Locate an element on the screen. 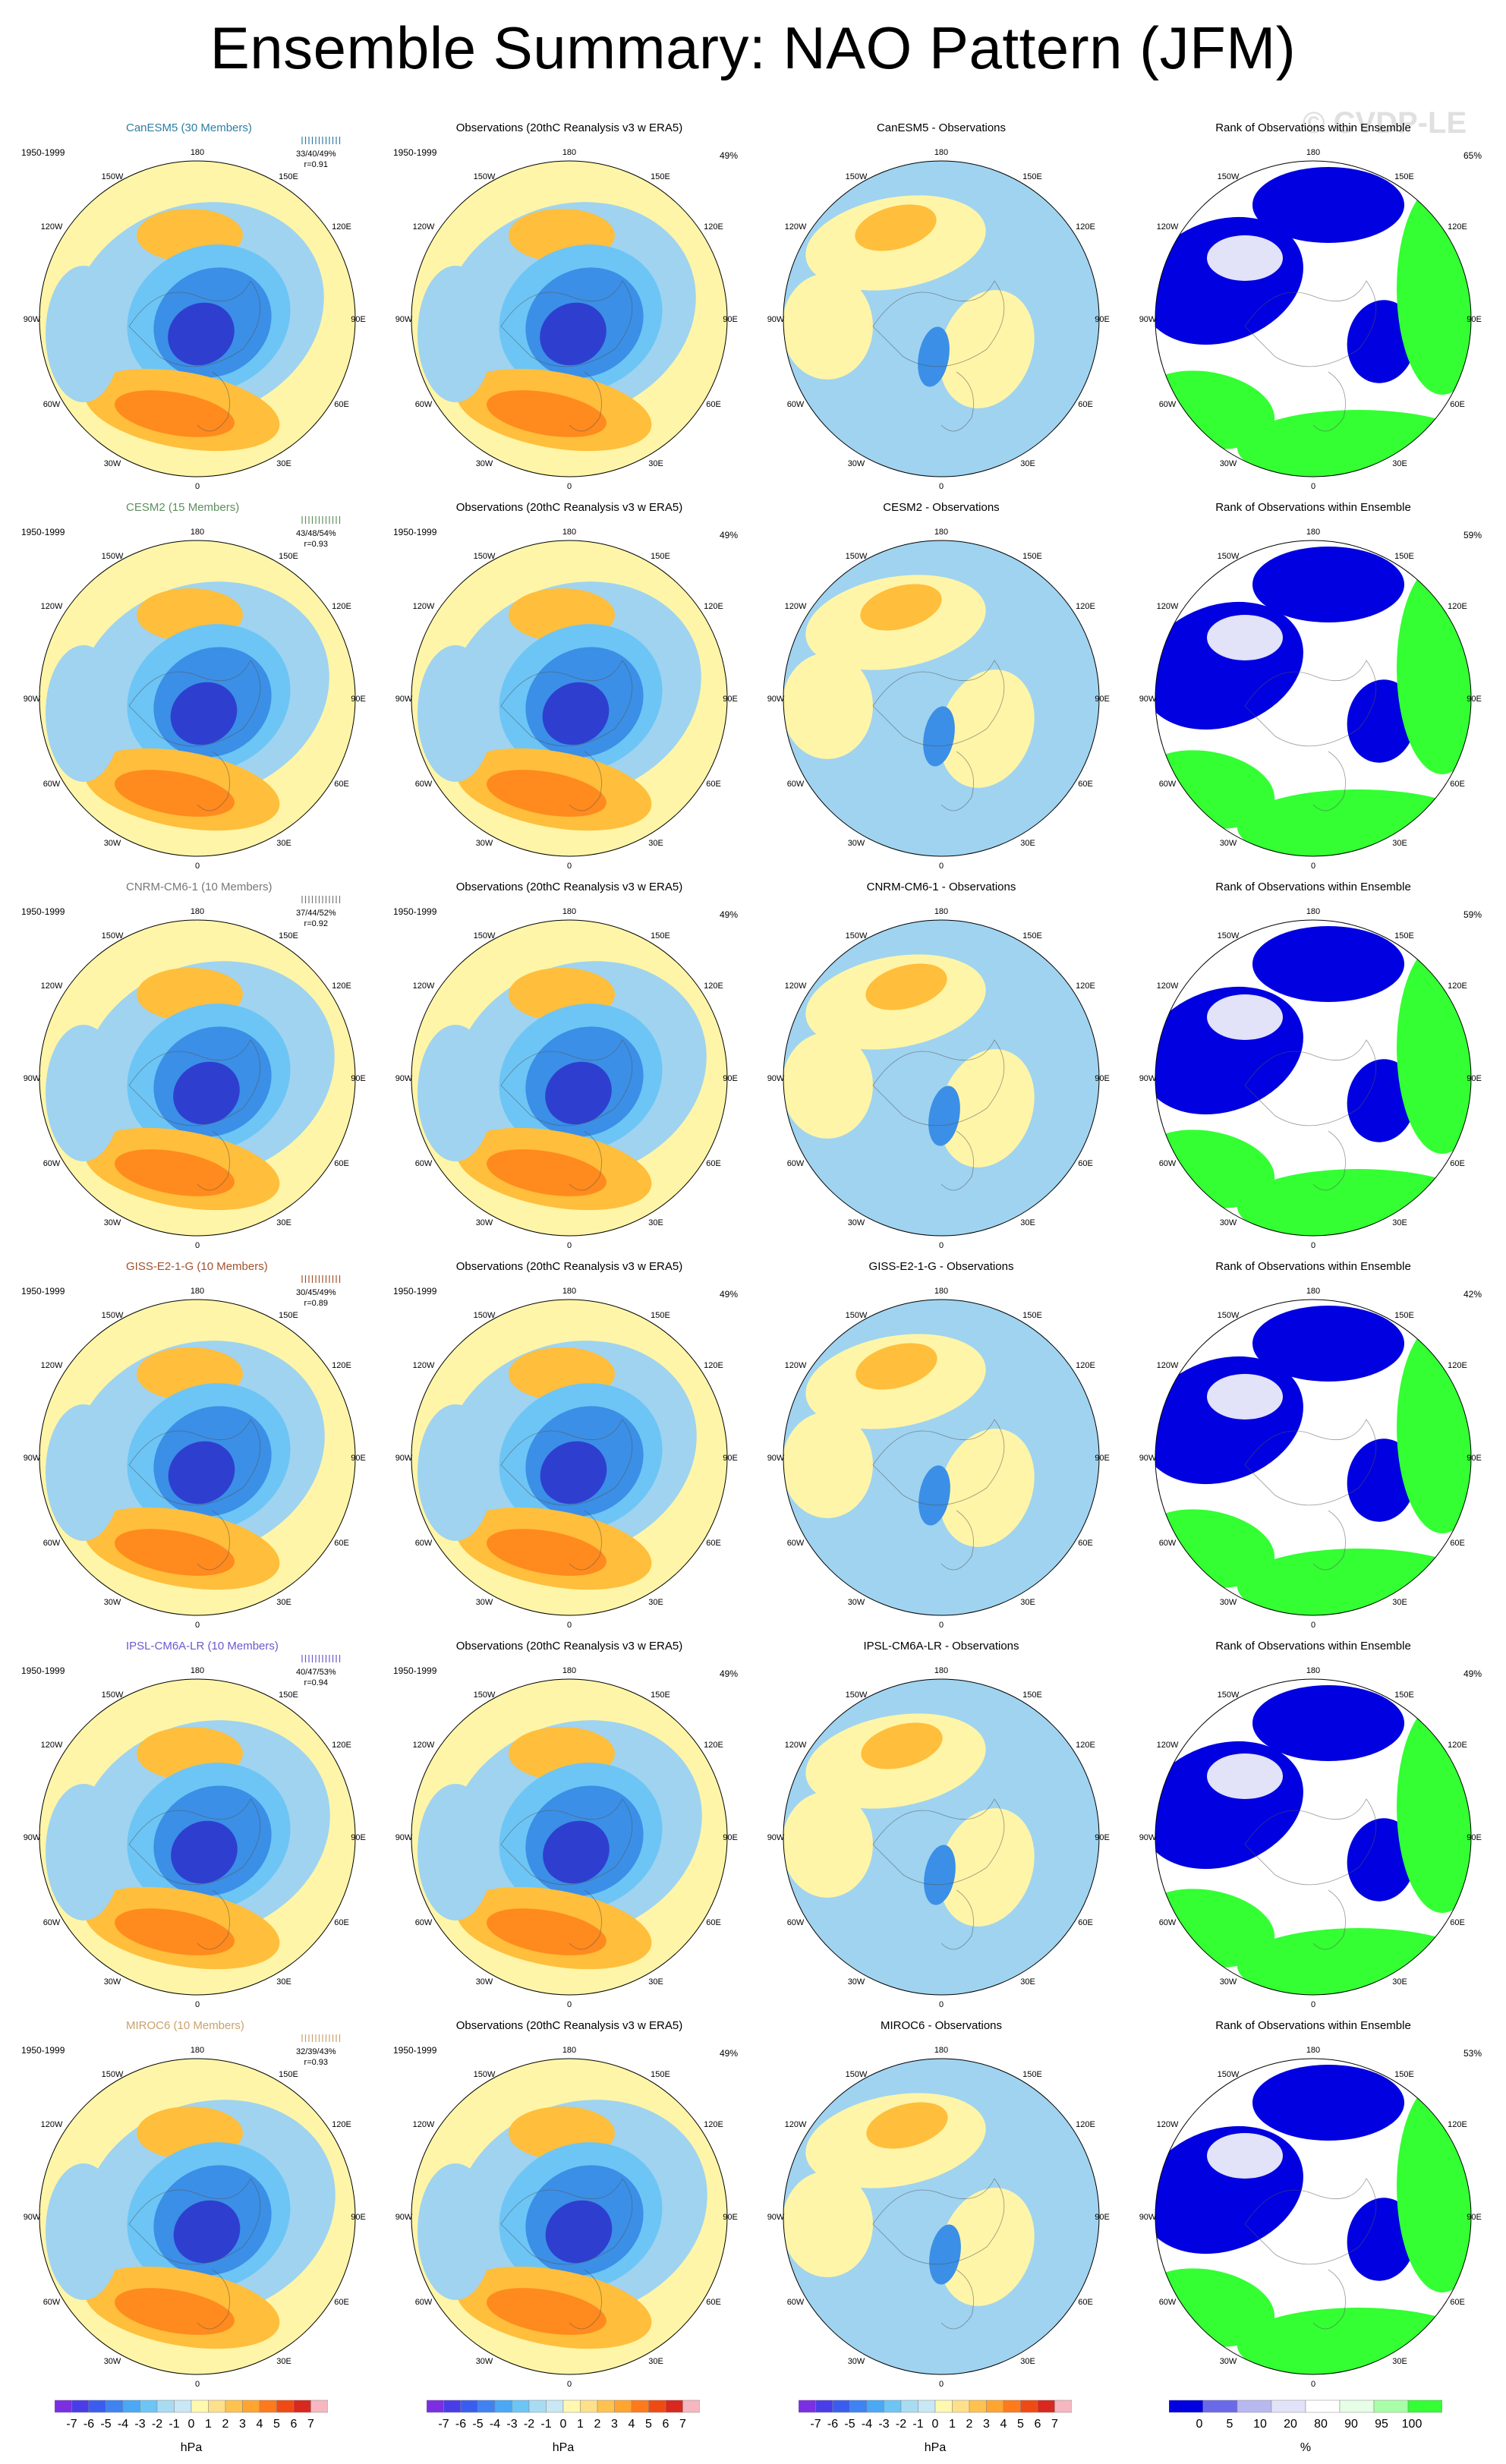 This screenshot has height=2464, width=1506. map-r4-c1: 180 150W 150E 120W 120E 90W 90E 60W 60E 30W 30E 0 is located at coordinates (566, 1837).